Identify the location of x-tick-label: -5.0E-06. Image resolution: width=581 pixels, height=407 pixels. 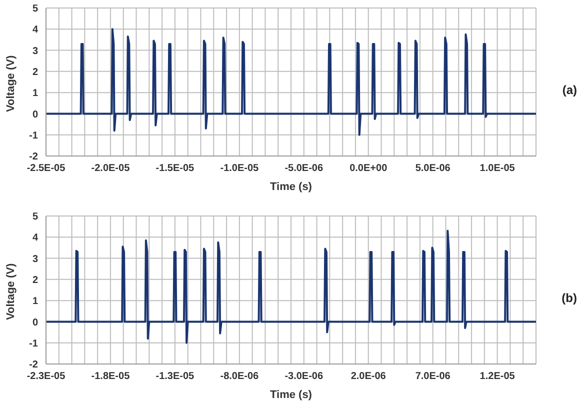
(304, 168).